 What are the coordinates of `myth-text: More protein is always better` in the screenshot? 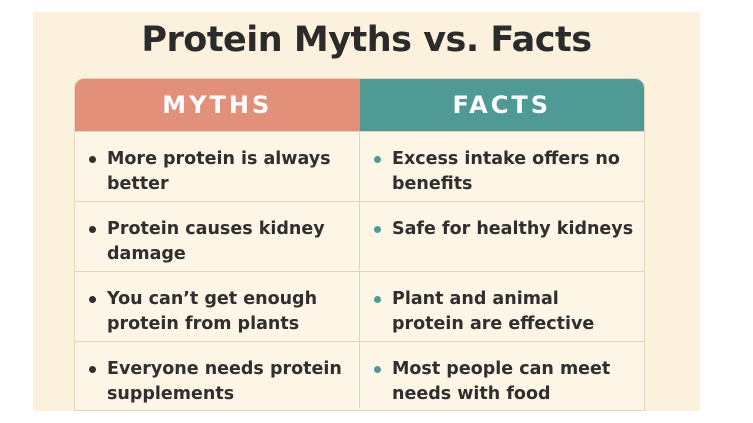 It's located at (219, 171).